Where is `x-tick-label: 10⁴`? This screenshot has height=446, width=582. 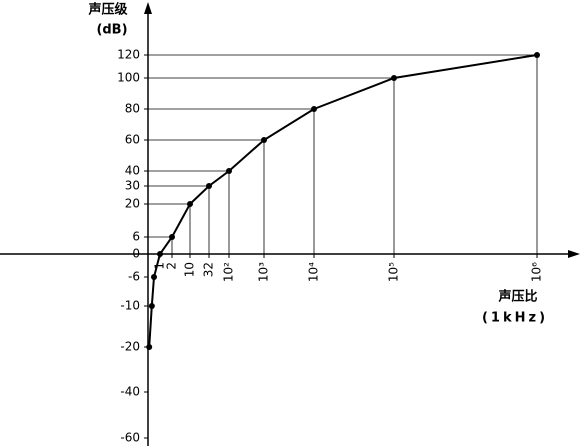
x-tick-label: 10⁴ is located at coordinates (314, 272).